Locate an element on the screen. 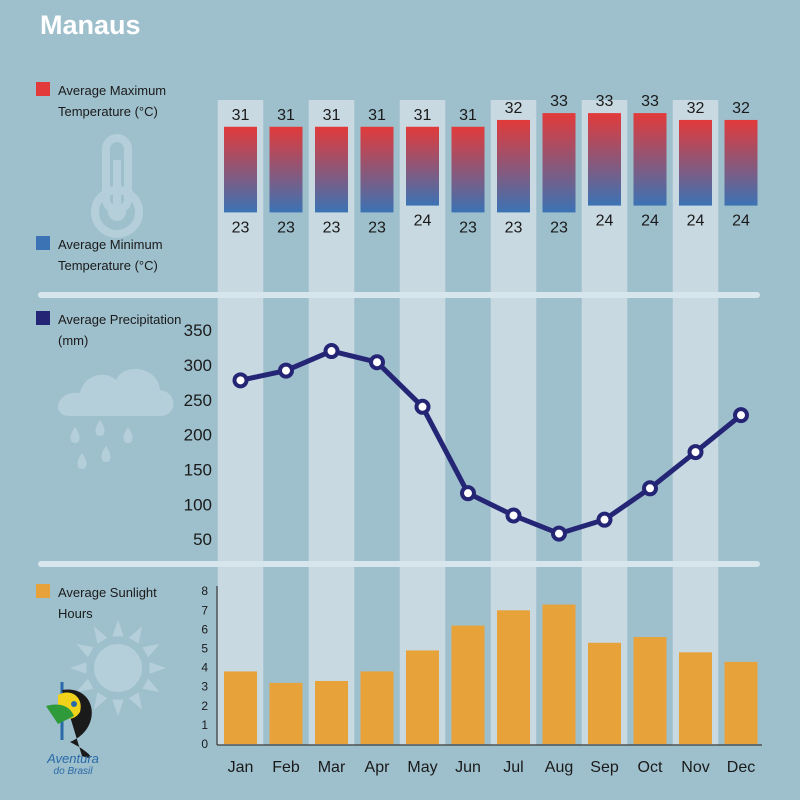  sunlight-tick-label: 7 is located at coordinates (204, 610).